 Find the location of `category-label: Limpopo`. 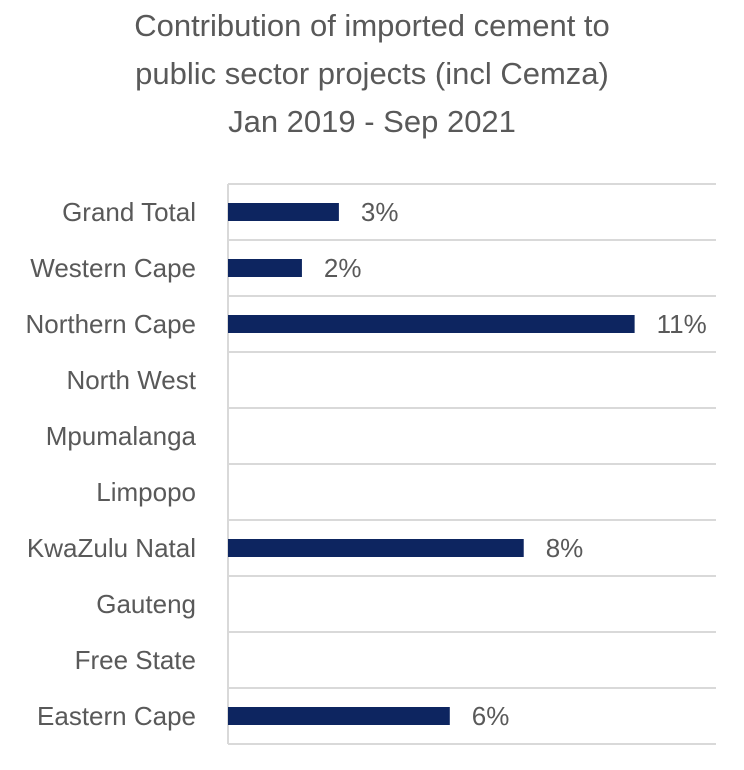

category-label: Limpopo is located at coordinates (146, 492).